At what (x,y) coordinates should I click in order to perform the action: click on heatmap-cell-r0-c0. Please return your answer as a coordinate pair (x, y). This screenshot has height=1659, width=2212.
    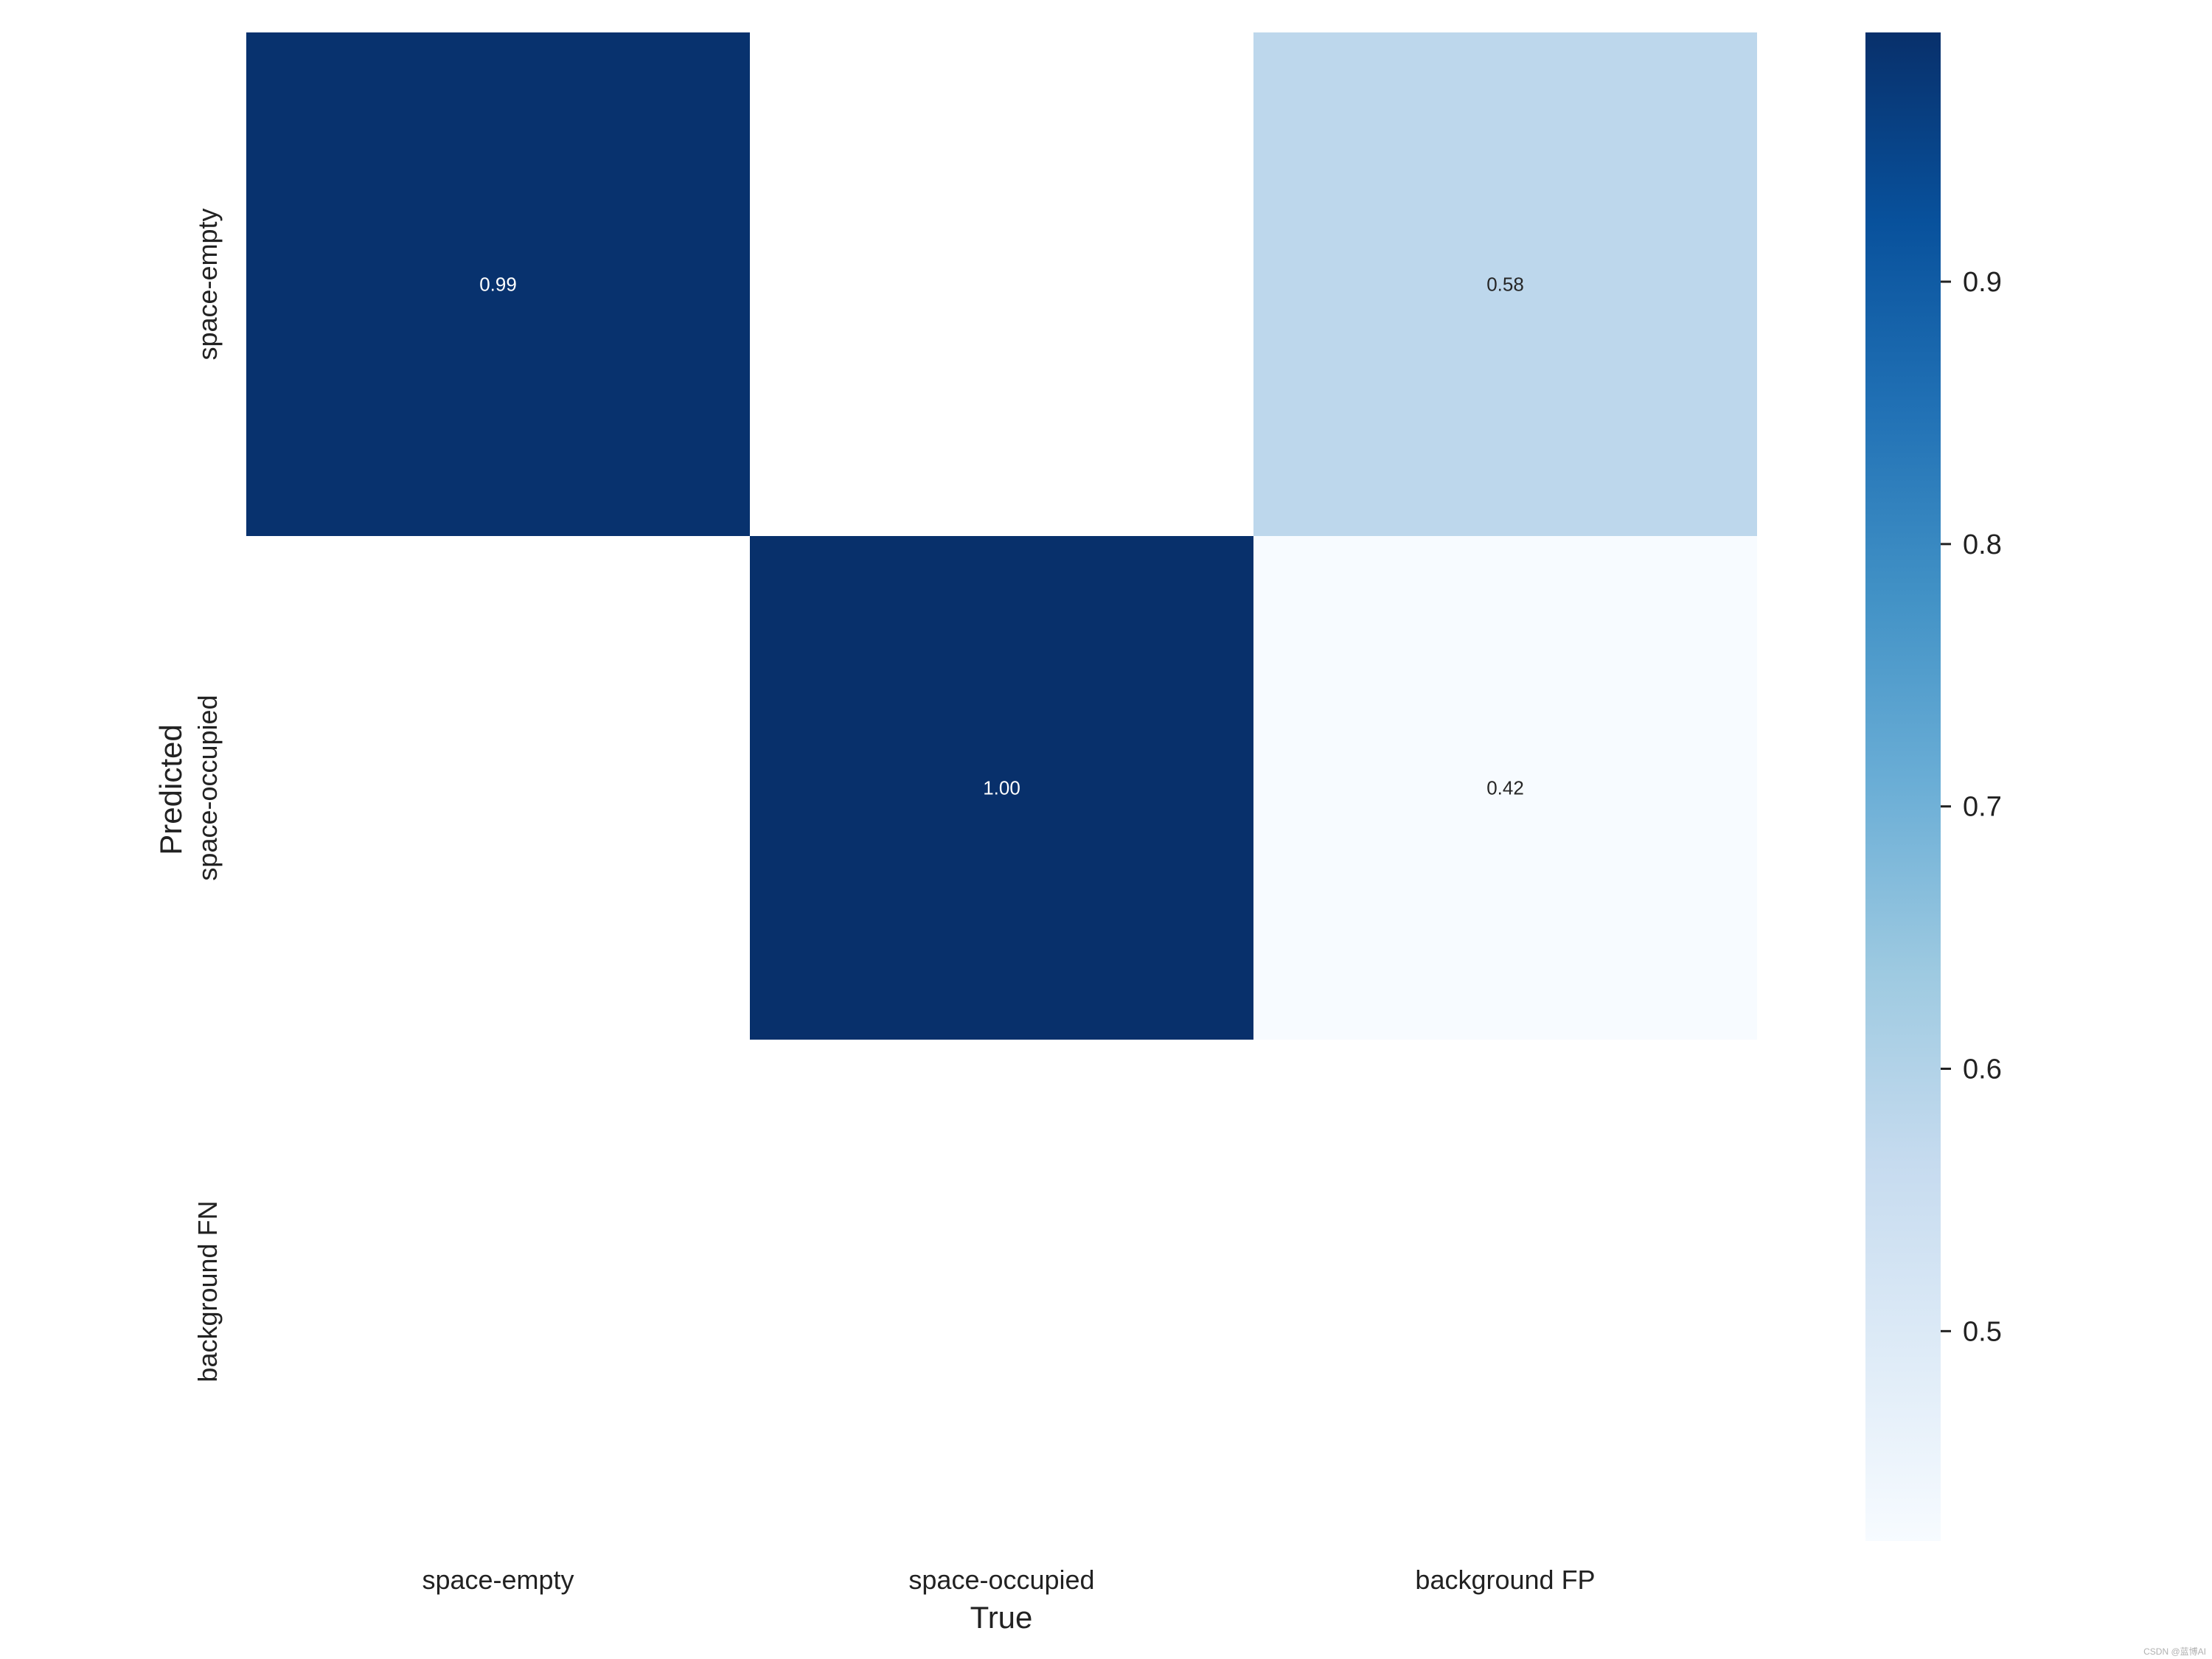
    Looking at the image, I should click on (498, 284).